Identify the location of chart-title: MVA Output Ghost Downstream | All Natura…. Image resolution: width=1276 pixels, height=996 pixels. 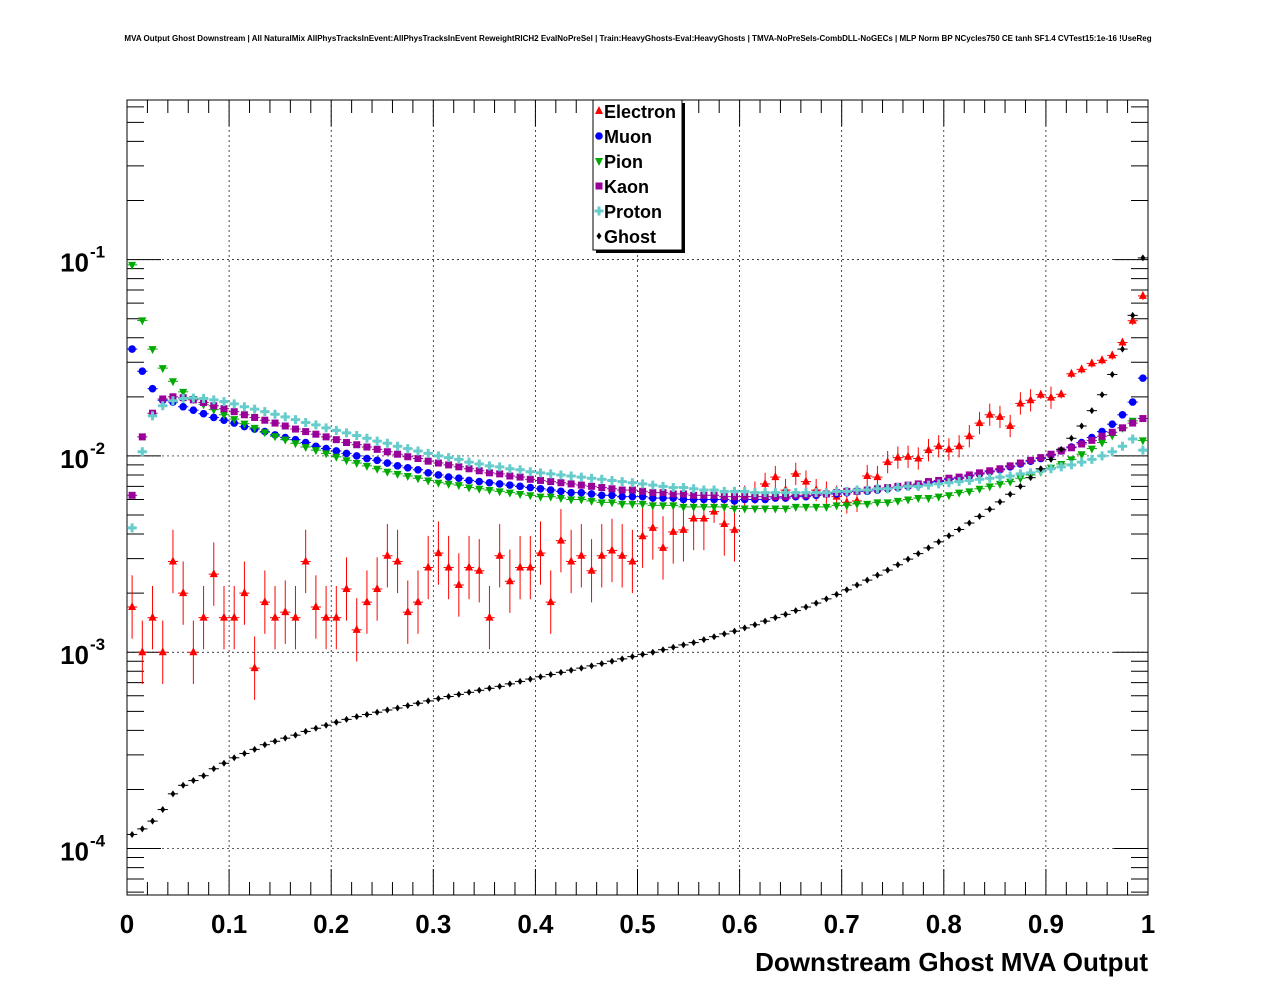
(638, 38).